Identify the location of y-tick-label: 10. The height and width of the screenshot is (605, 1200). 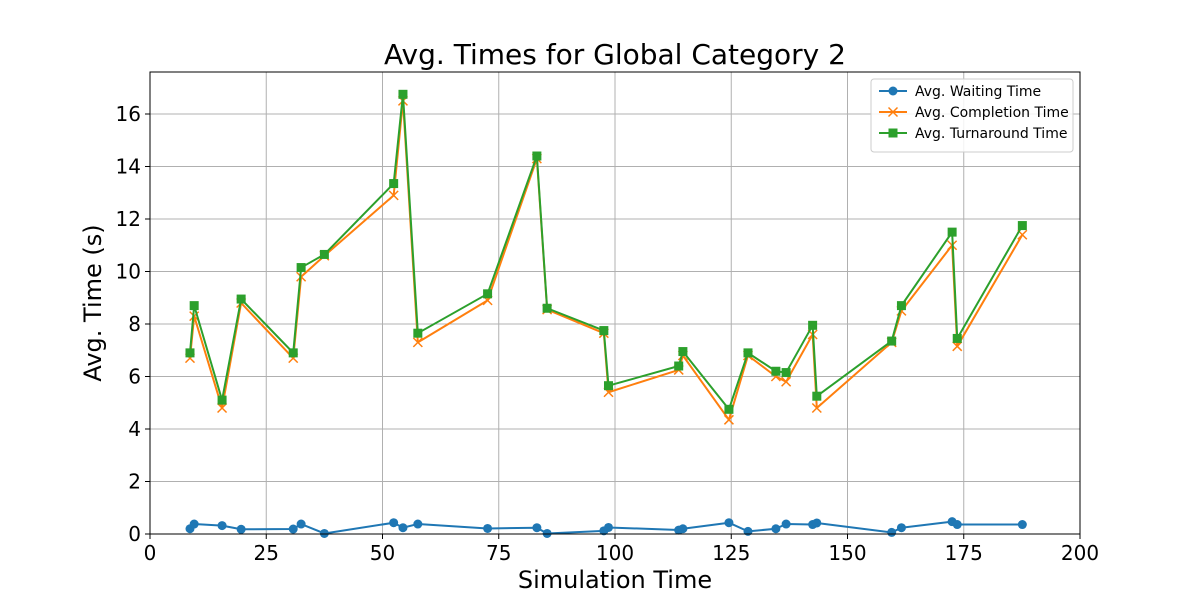
(128, 272).